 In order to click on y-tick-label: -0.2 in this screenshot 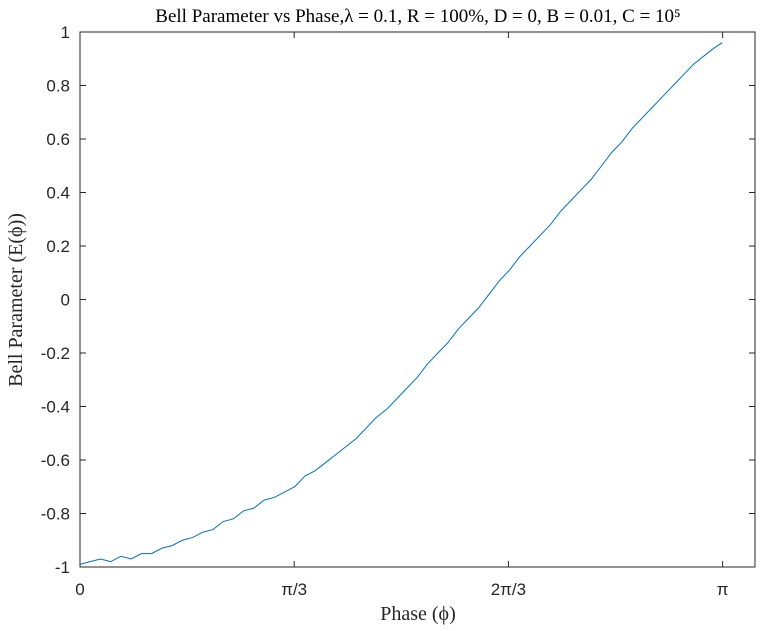, I will do `click(55, 353)`.